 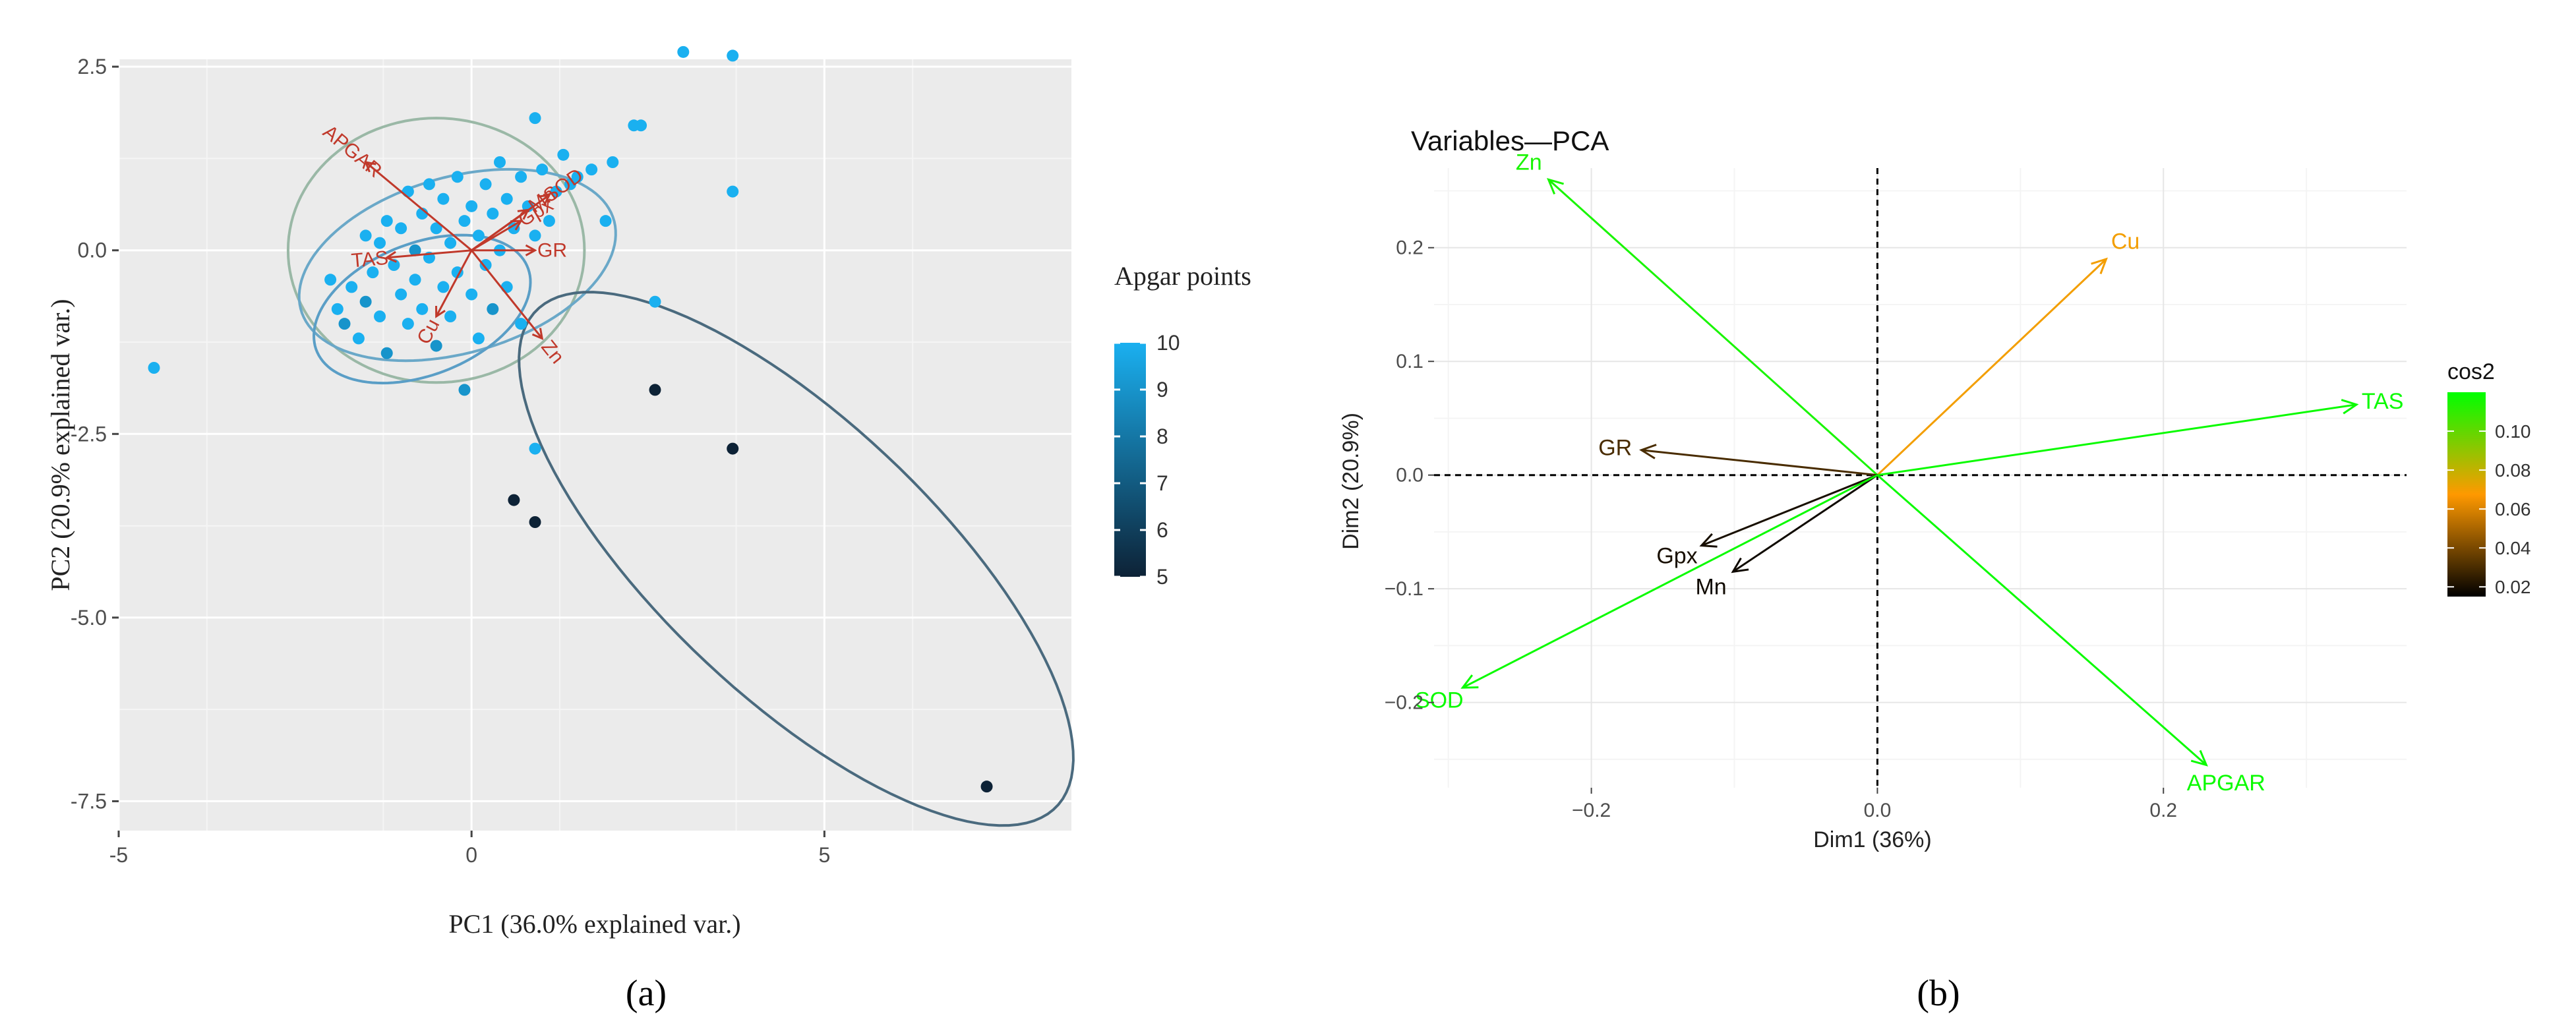 I want to click on colorbar-bar, so click(x=2466, y=494).